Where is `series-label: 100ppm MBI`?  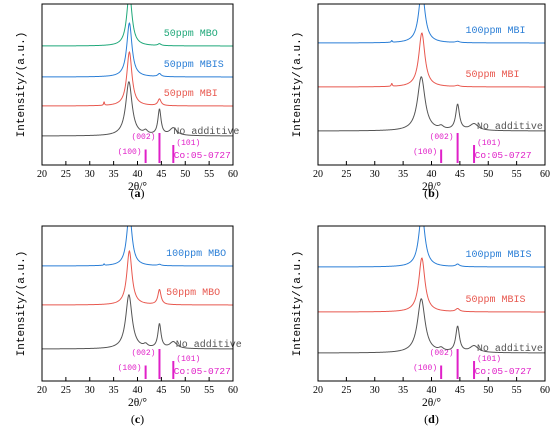 series-label: 100ppm MBI is located at coordinates (496, 31).